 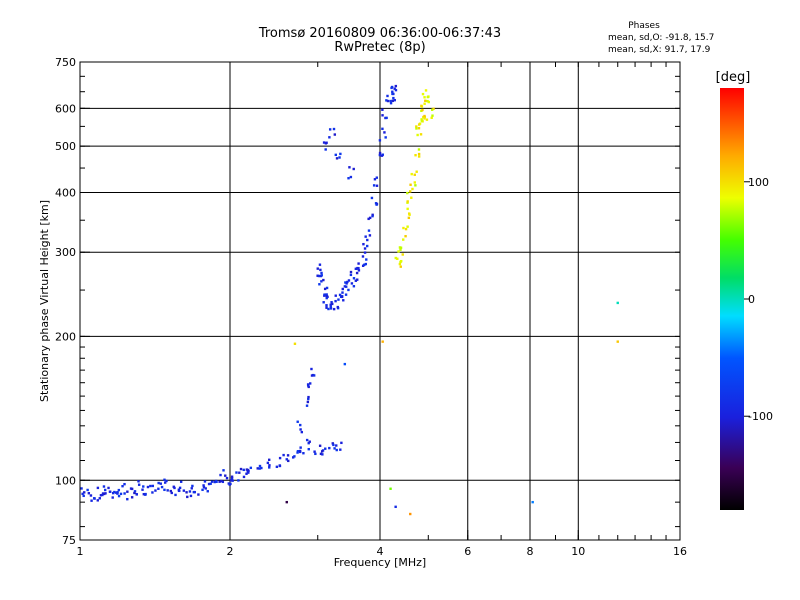 I want to click on y-axis-label: Stationary phase Virtual Height [km], so click(x=44, y=301).